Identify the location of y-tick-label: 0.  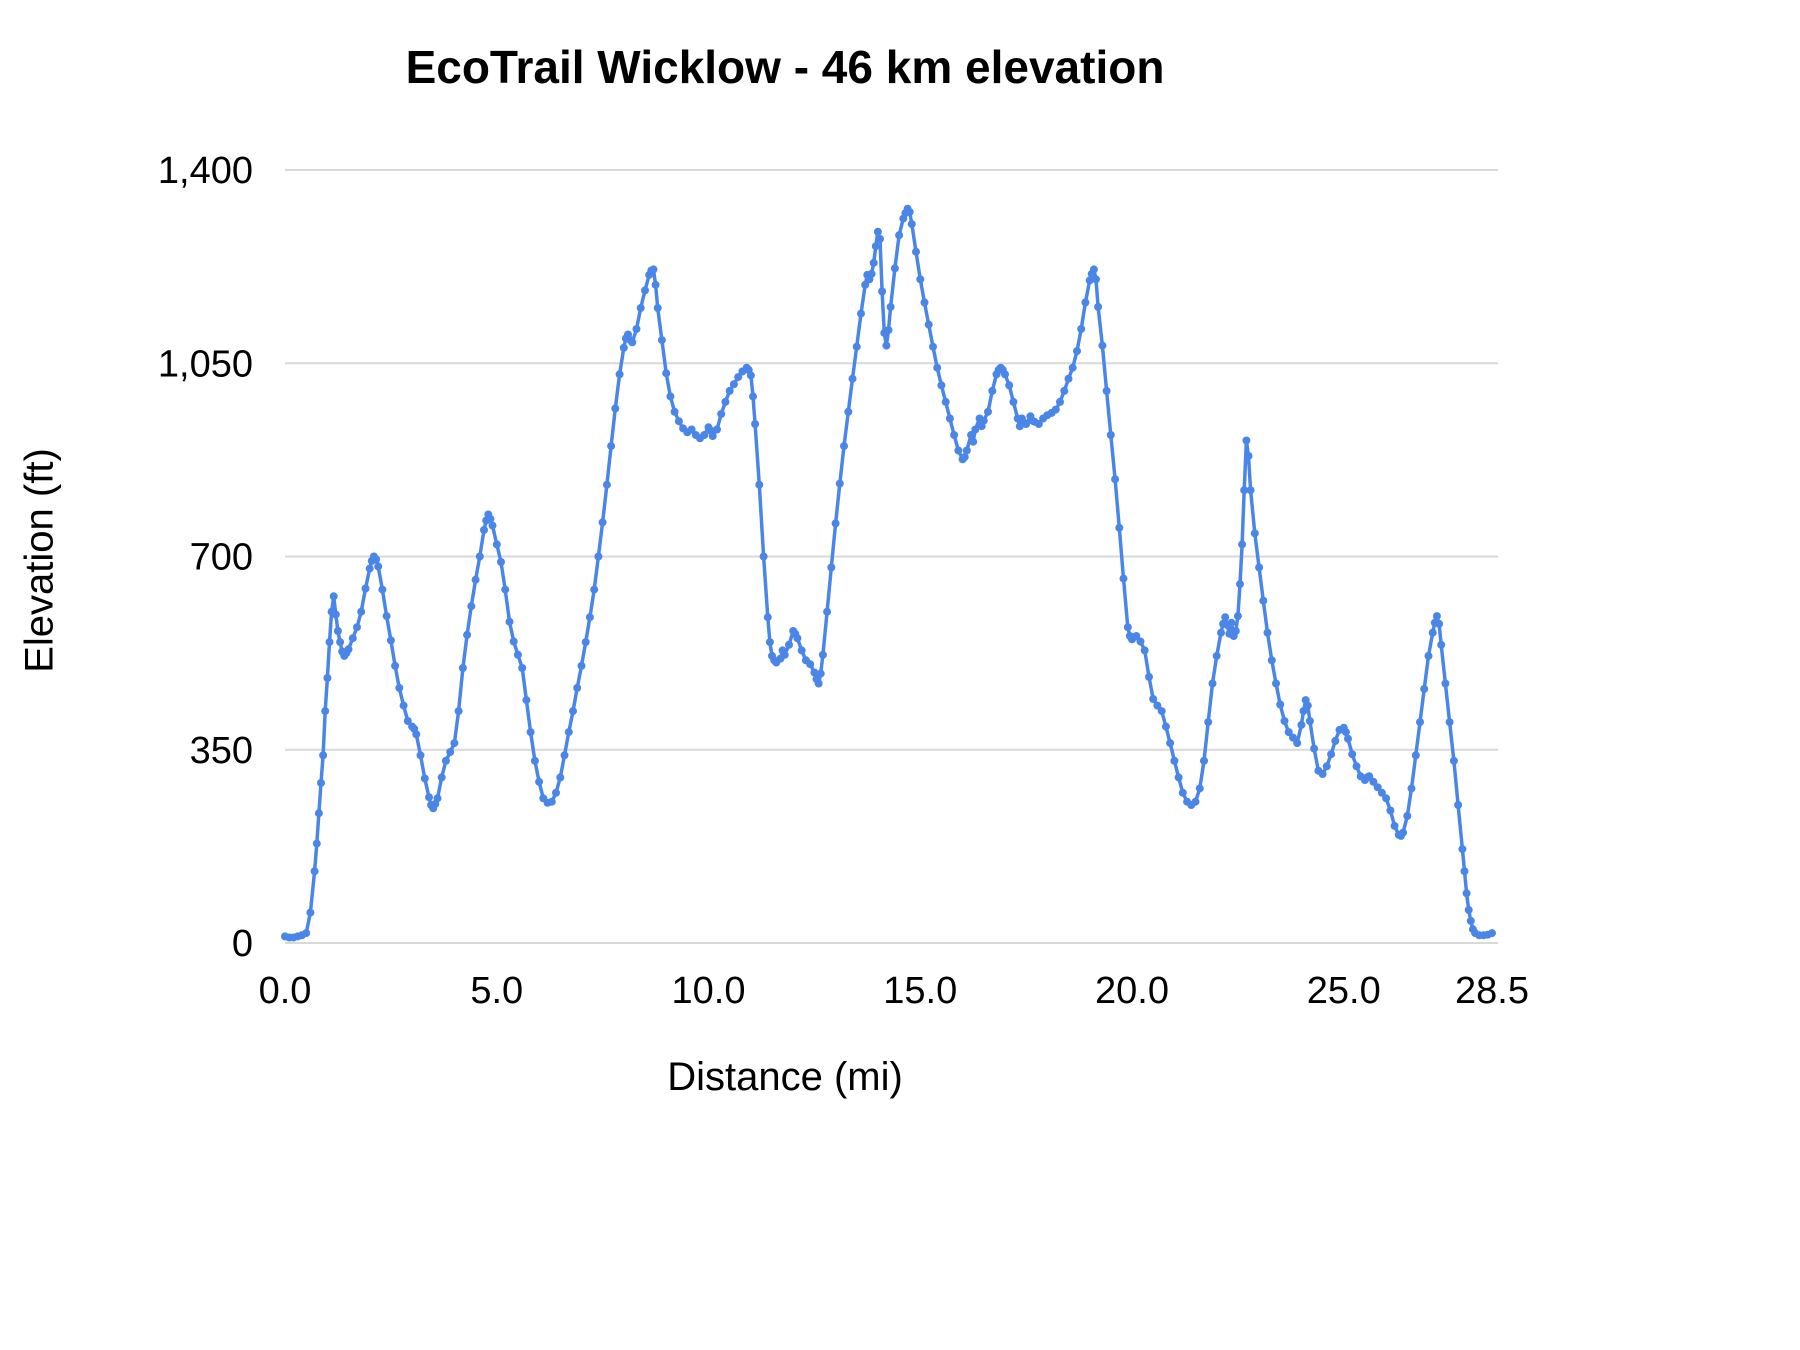
(242, 944).